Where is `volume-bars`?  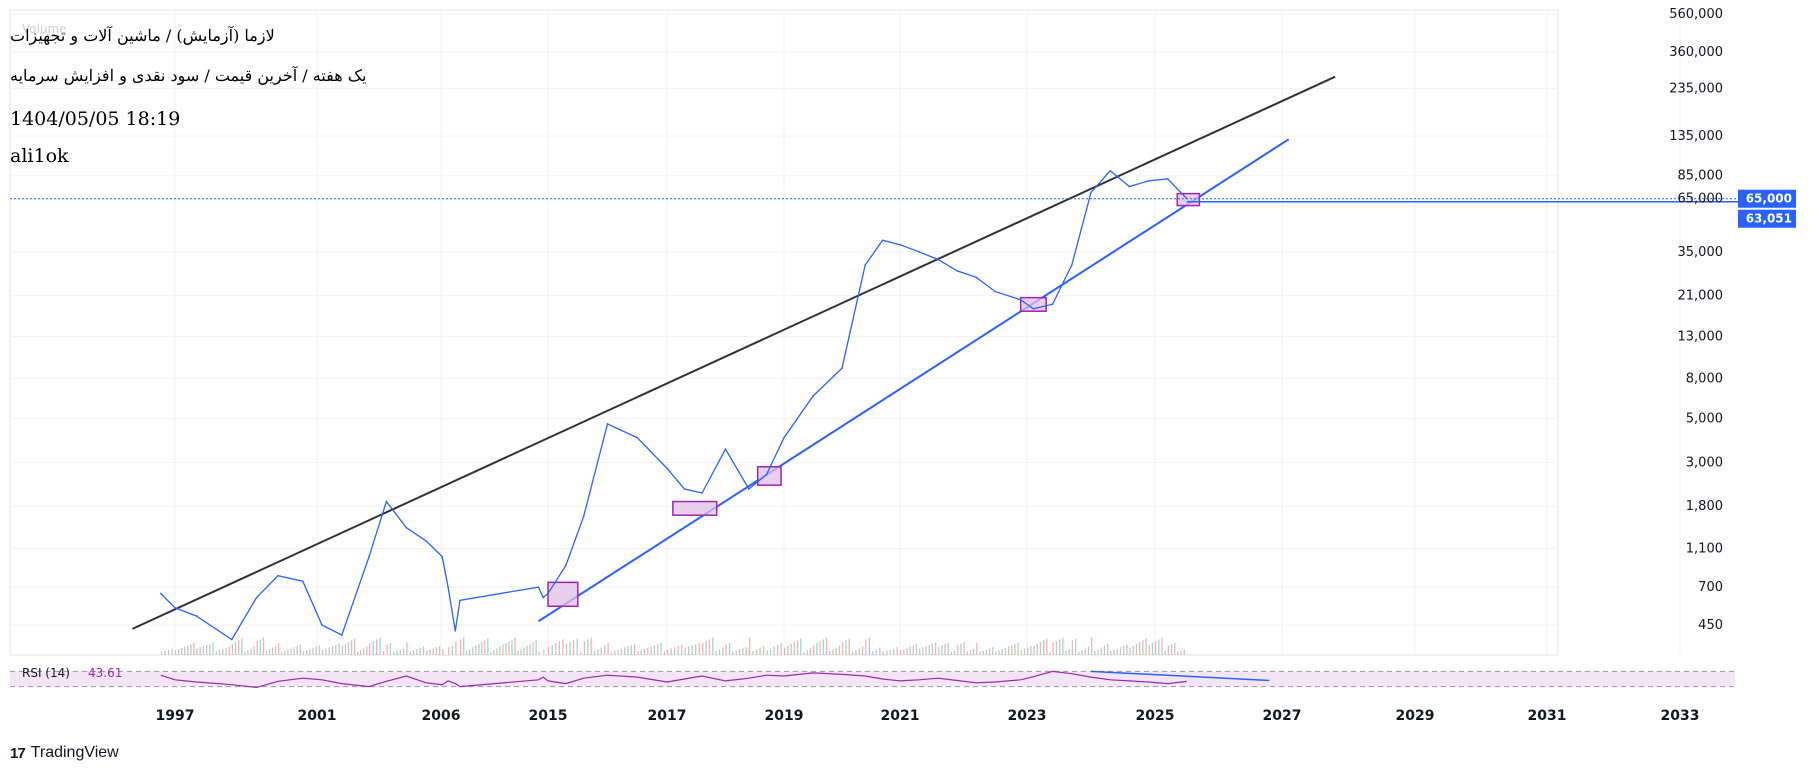 volume-bars is located at coordinates (672, 646).